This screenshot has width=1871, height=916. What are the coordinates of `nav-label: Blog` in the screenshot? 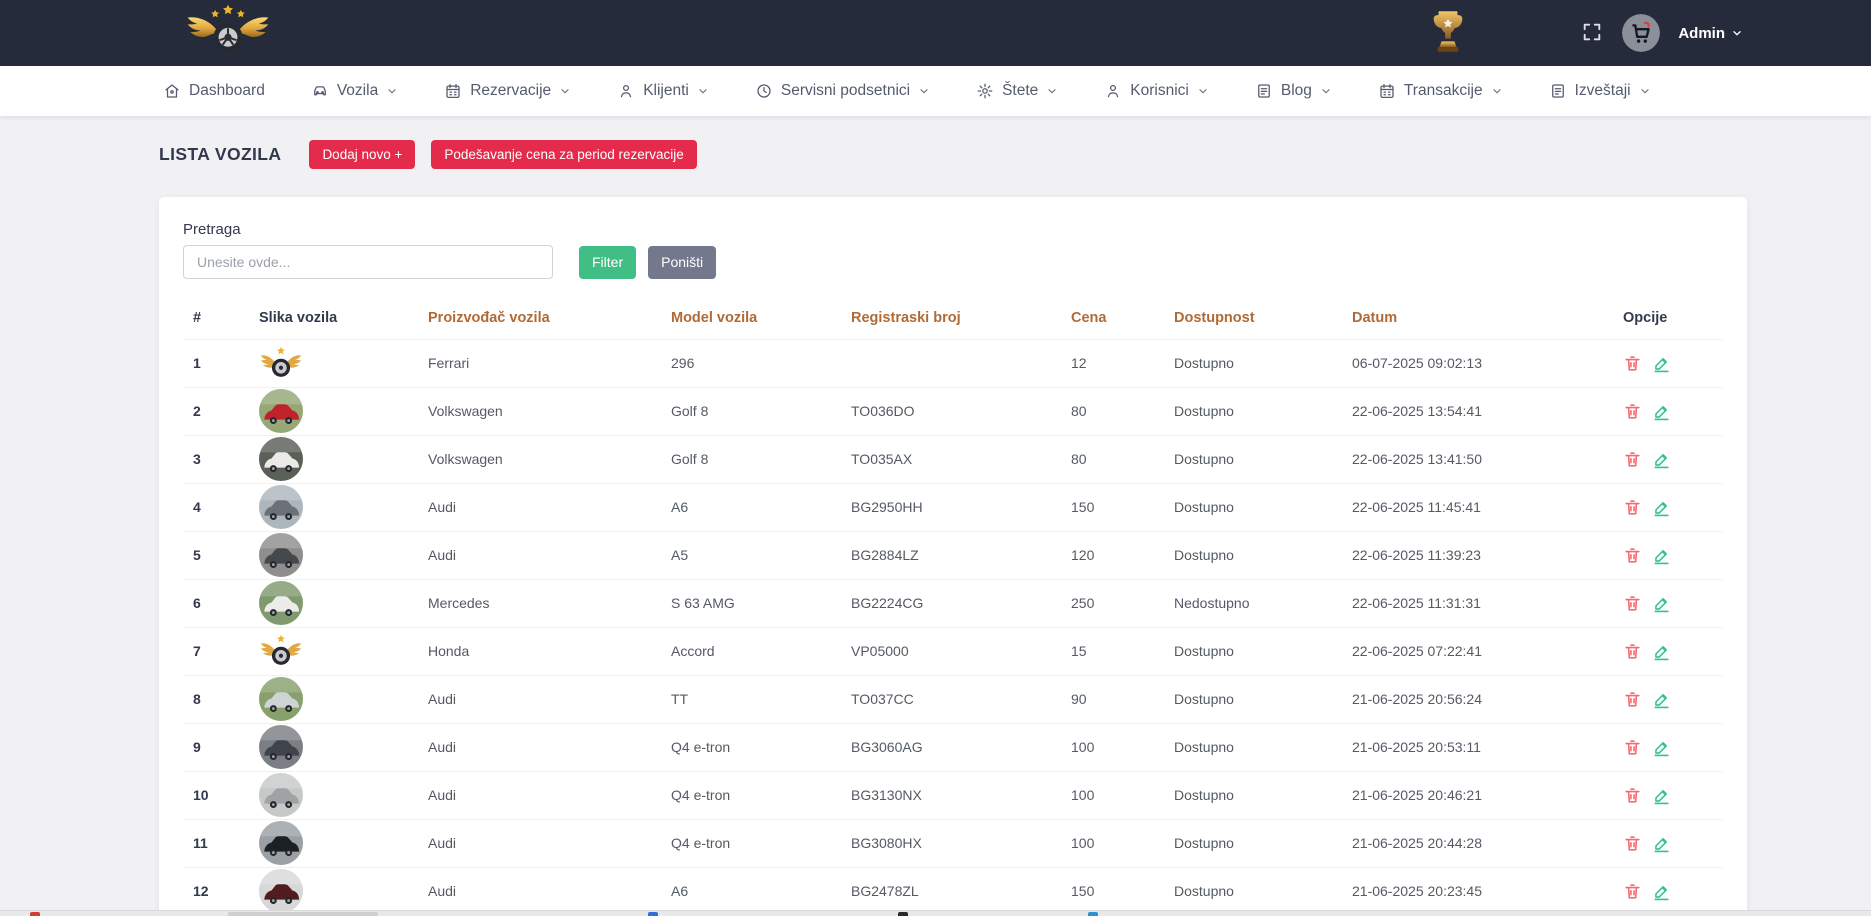 It's located at (1296, 90).